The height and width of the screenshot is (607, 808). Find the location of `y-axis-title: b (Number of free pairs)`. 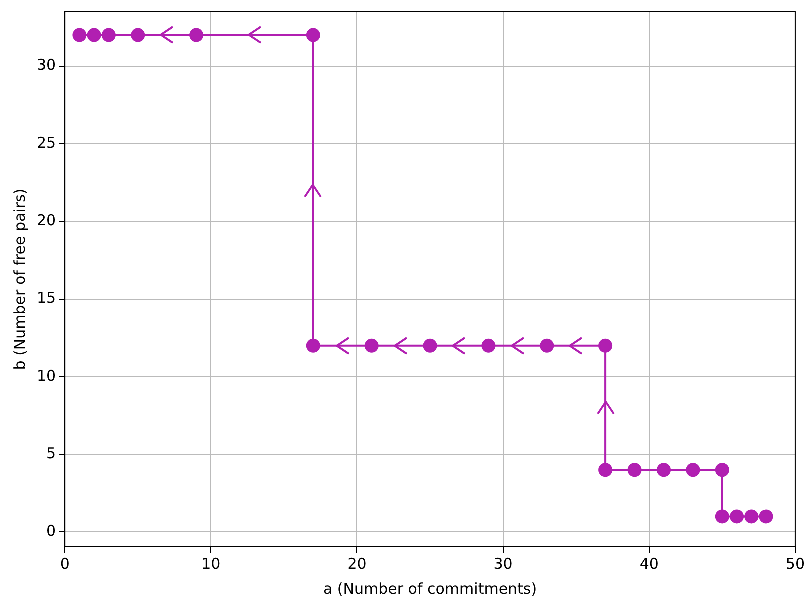

y-axis-title: b (Number of free pairs) is located at coordinates (19, 279).